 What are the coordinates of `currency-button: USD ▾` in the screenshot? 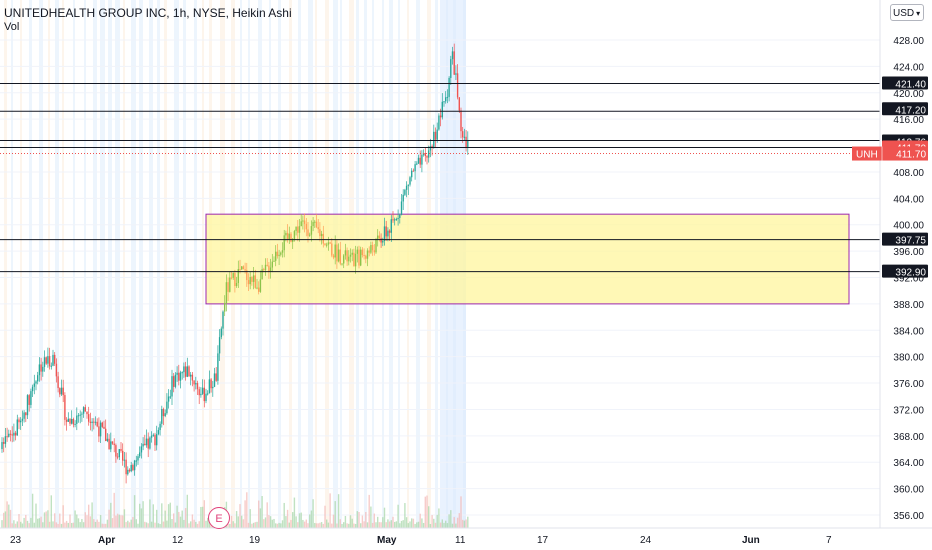 It's located at (907, 12).